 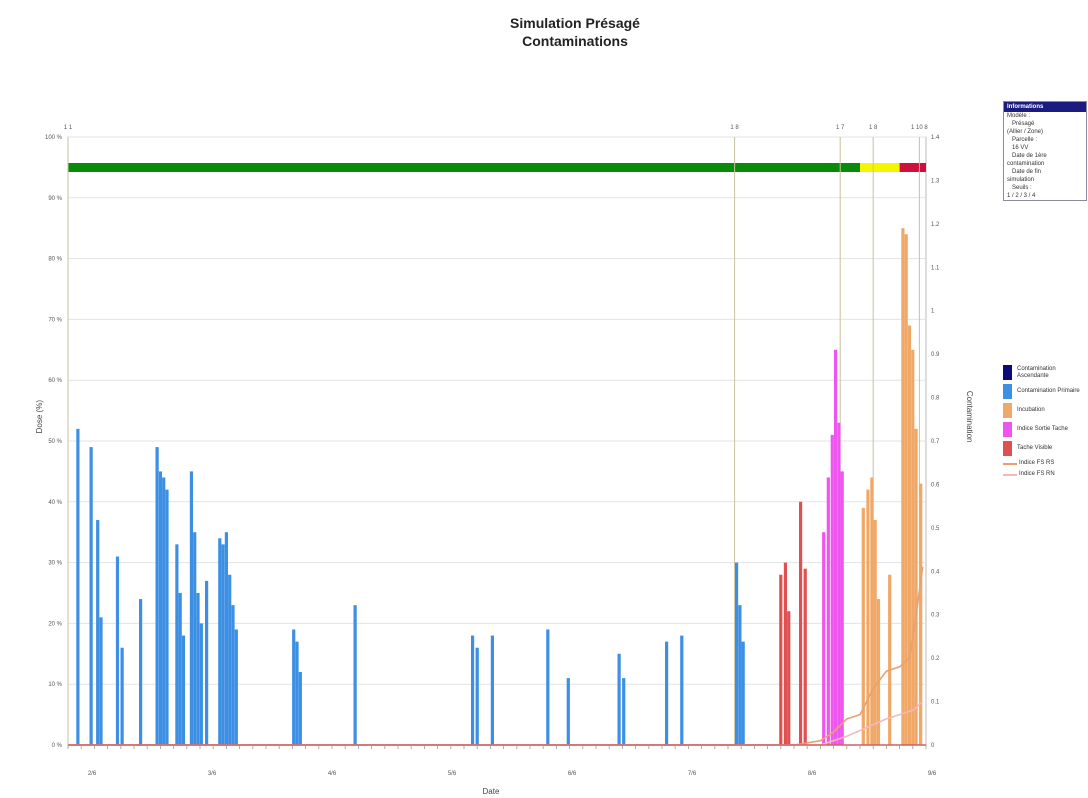 I want to click on y-left-tick-label: 30 %, so click(x=55, y=564).